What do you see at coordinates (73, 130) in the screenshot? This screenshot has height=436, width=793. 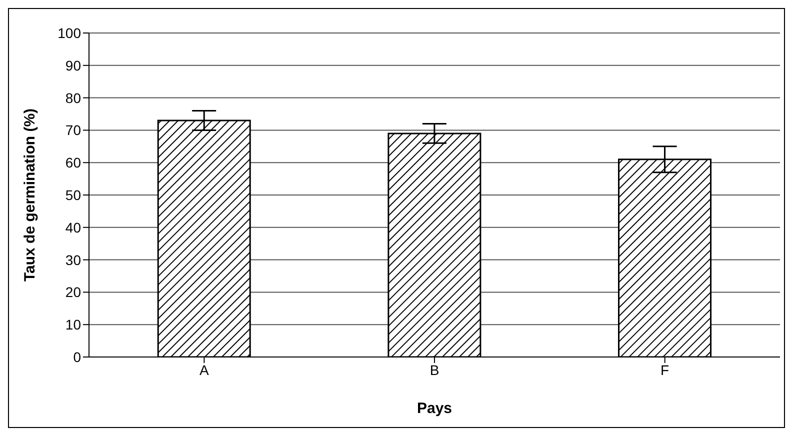 I see `y-tick-label: 70` at bounding box center [73, 130].